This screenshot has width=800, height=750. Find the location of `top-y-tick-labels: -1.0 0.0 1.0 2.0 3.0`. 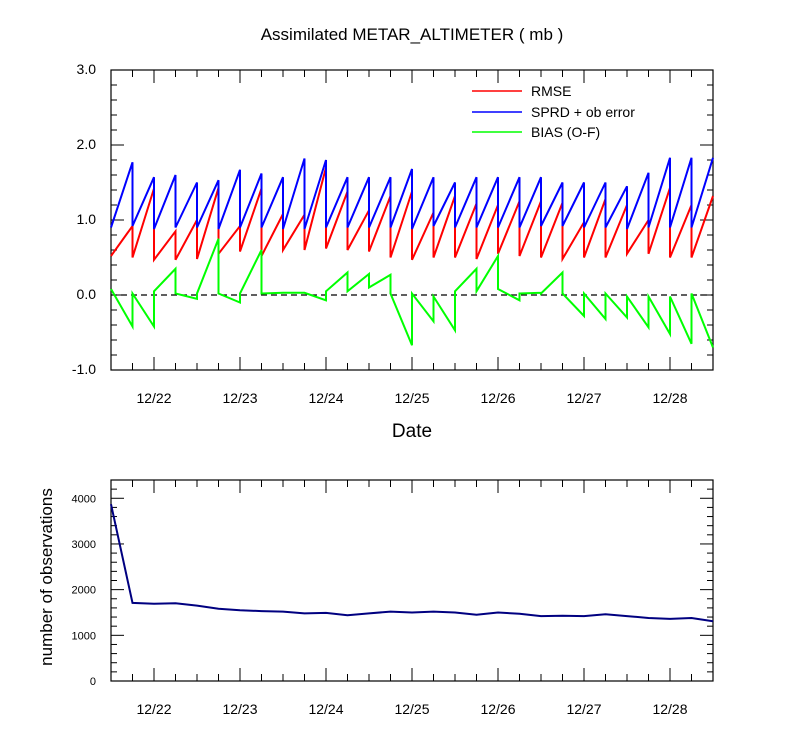

top-y-tick-labels: -1.0 0.0 1.0 2.0 3.0 is located at coordinates (84, 219).